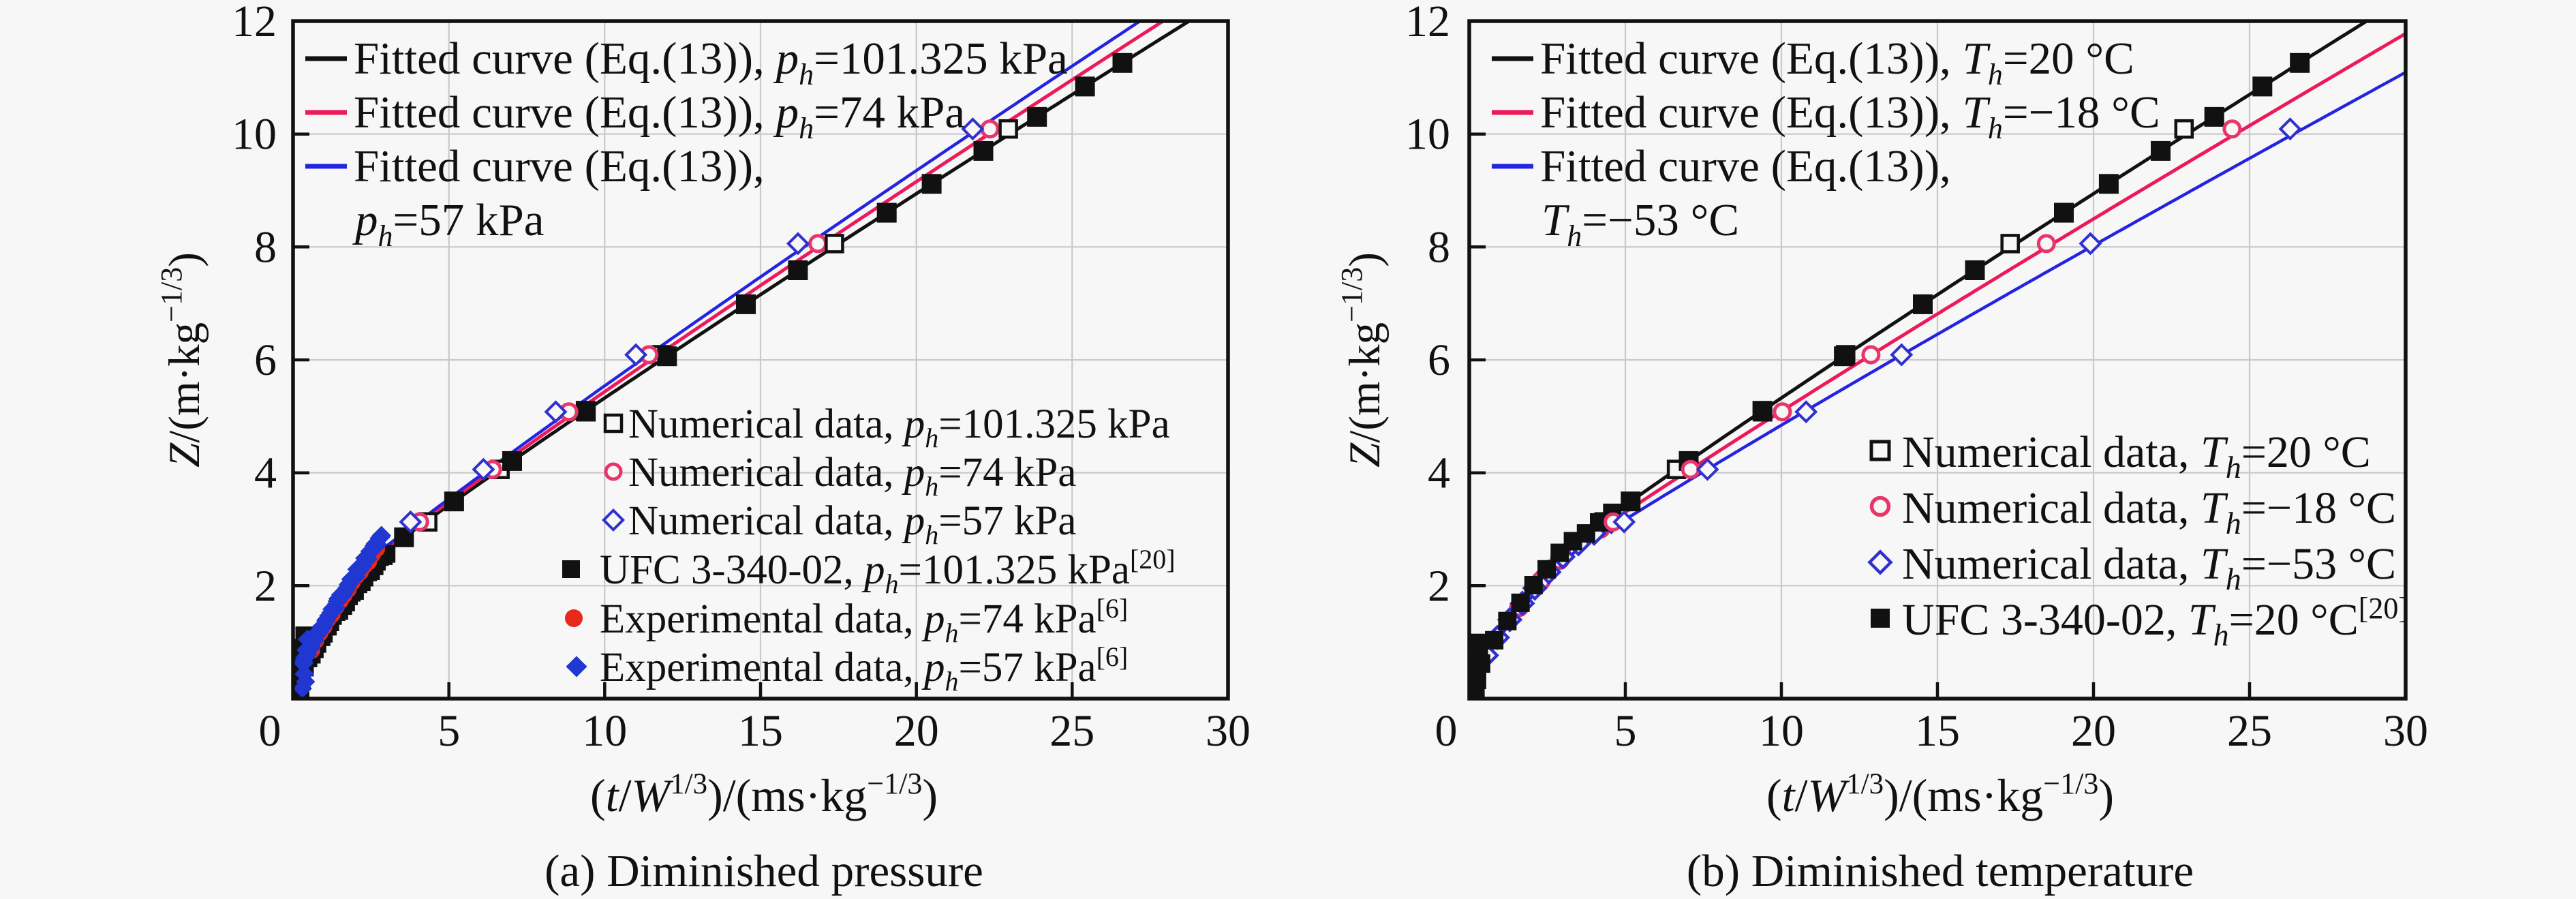  I want to click on svg-text: (b) Diminished temperature, so click(1940, 871).